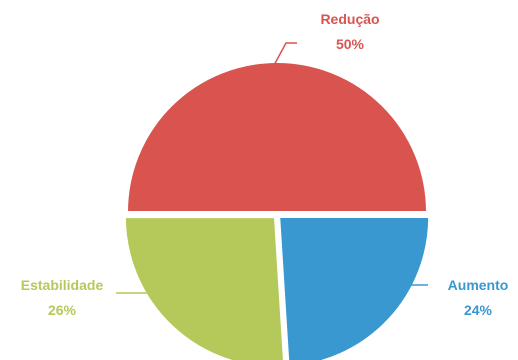 The height and width of the screenshot is (360, 518). I want to click on leader-line, so click(284, 55).